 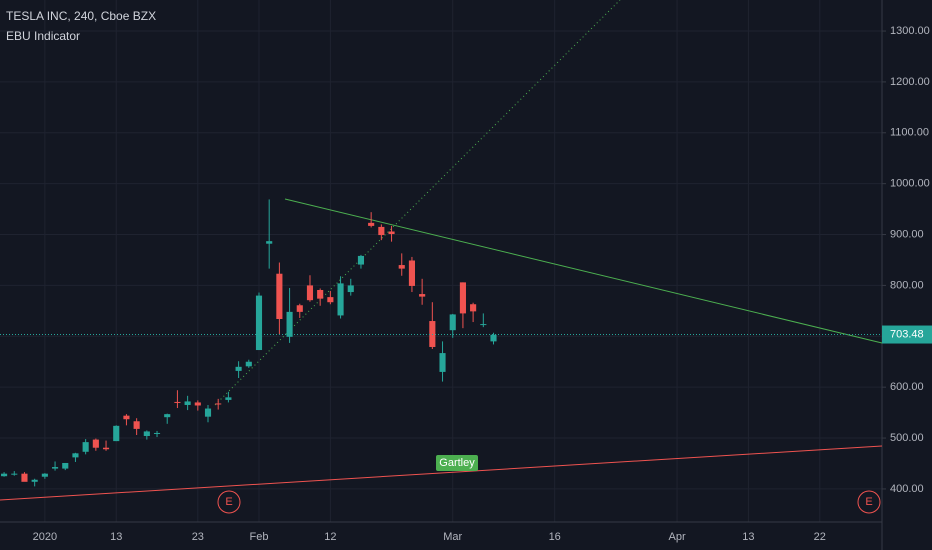 What do you see at coordinates (910, 31) in the screenshot?
I see `y-tick-label: 1300.00` at bounding box center [910, 31].